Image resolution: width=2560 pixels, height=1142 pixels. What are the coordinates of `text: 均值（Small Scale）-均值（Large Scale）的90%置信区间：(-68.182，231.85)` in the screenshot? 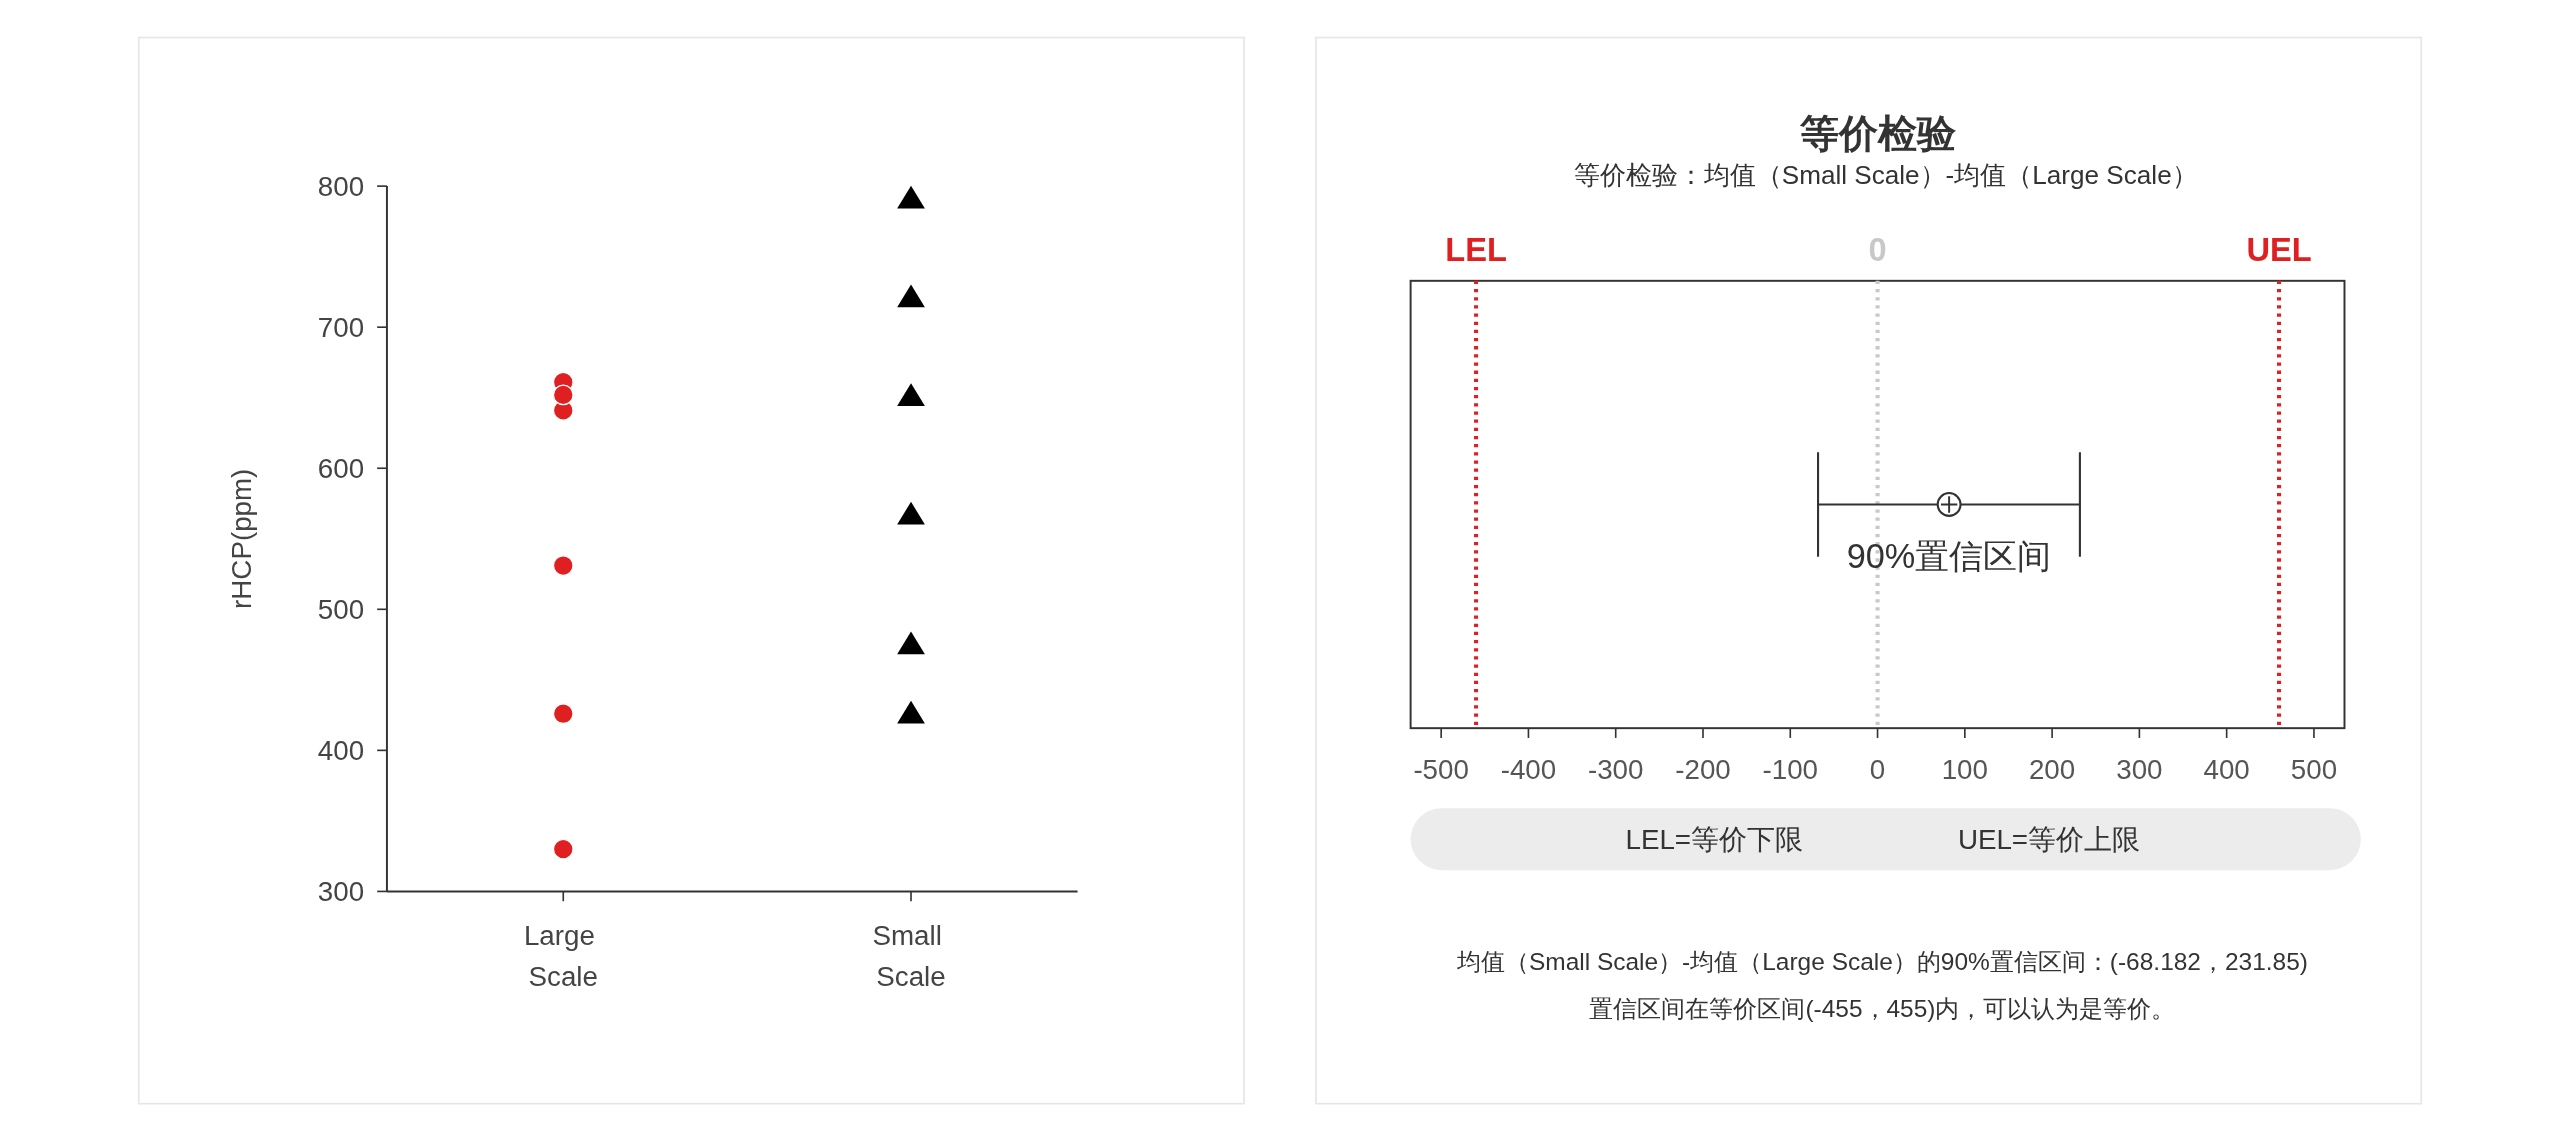 It's located at (1881, 961).